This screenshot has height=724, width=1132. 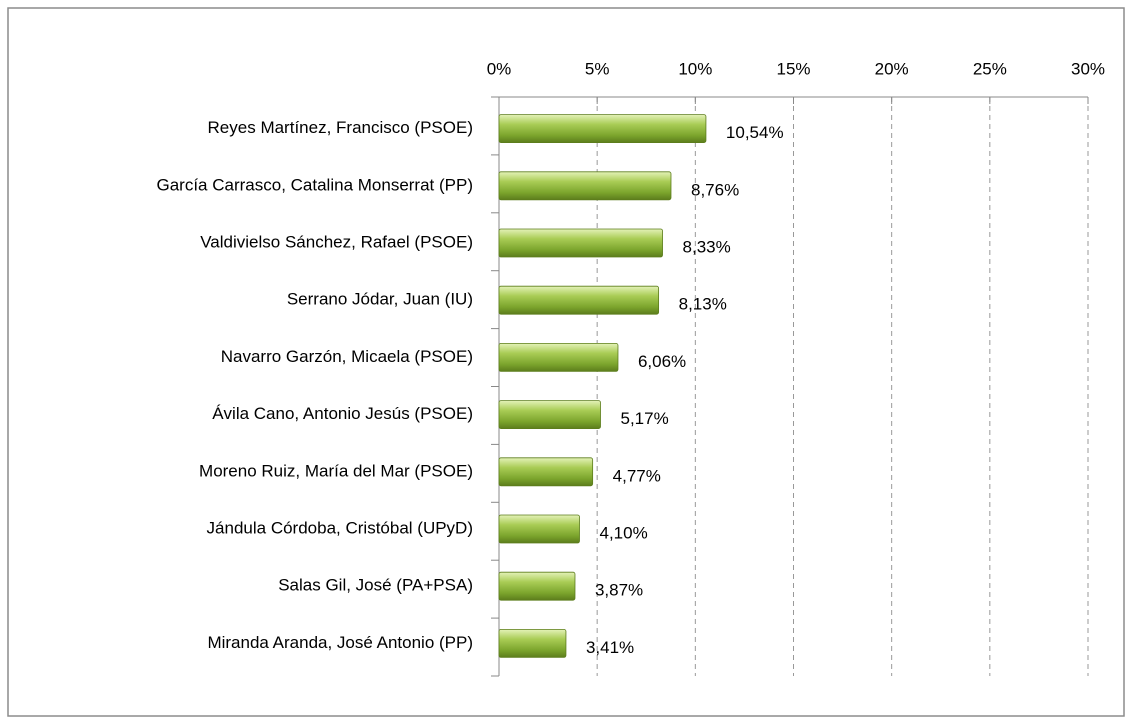 What do you see at coordinates (645, 418) in the screenshot?
I see `data-label: 5,17%` at bounding box center [645, 418].